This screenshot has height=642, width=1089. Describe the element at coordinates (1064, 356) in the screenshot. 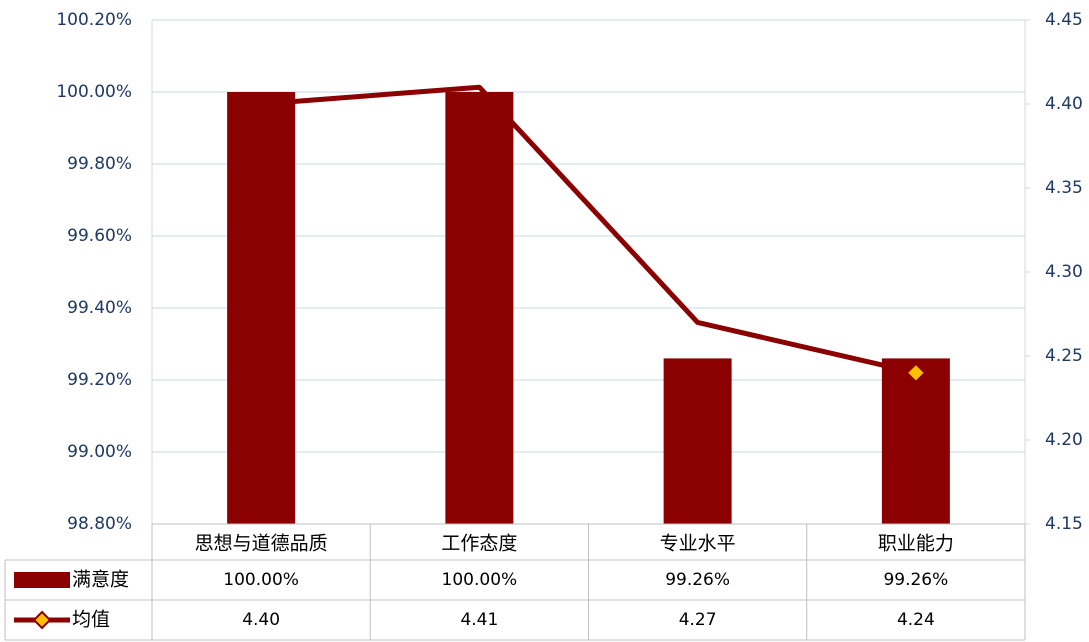

I see `y2-tick-label: 4.25` at that location.